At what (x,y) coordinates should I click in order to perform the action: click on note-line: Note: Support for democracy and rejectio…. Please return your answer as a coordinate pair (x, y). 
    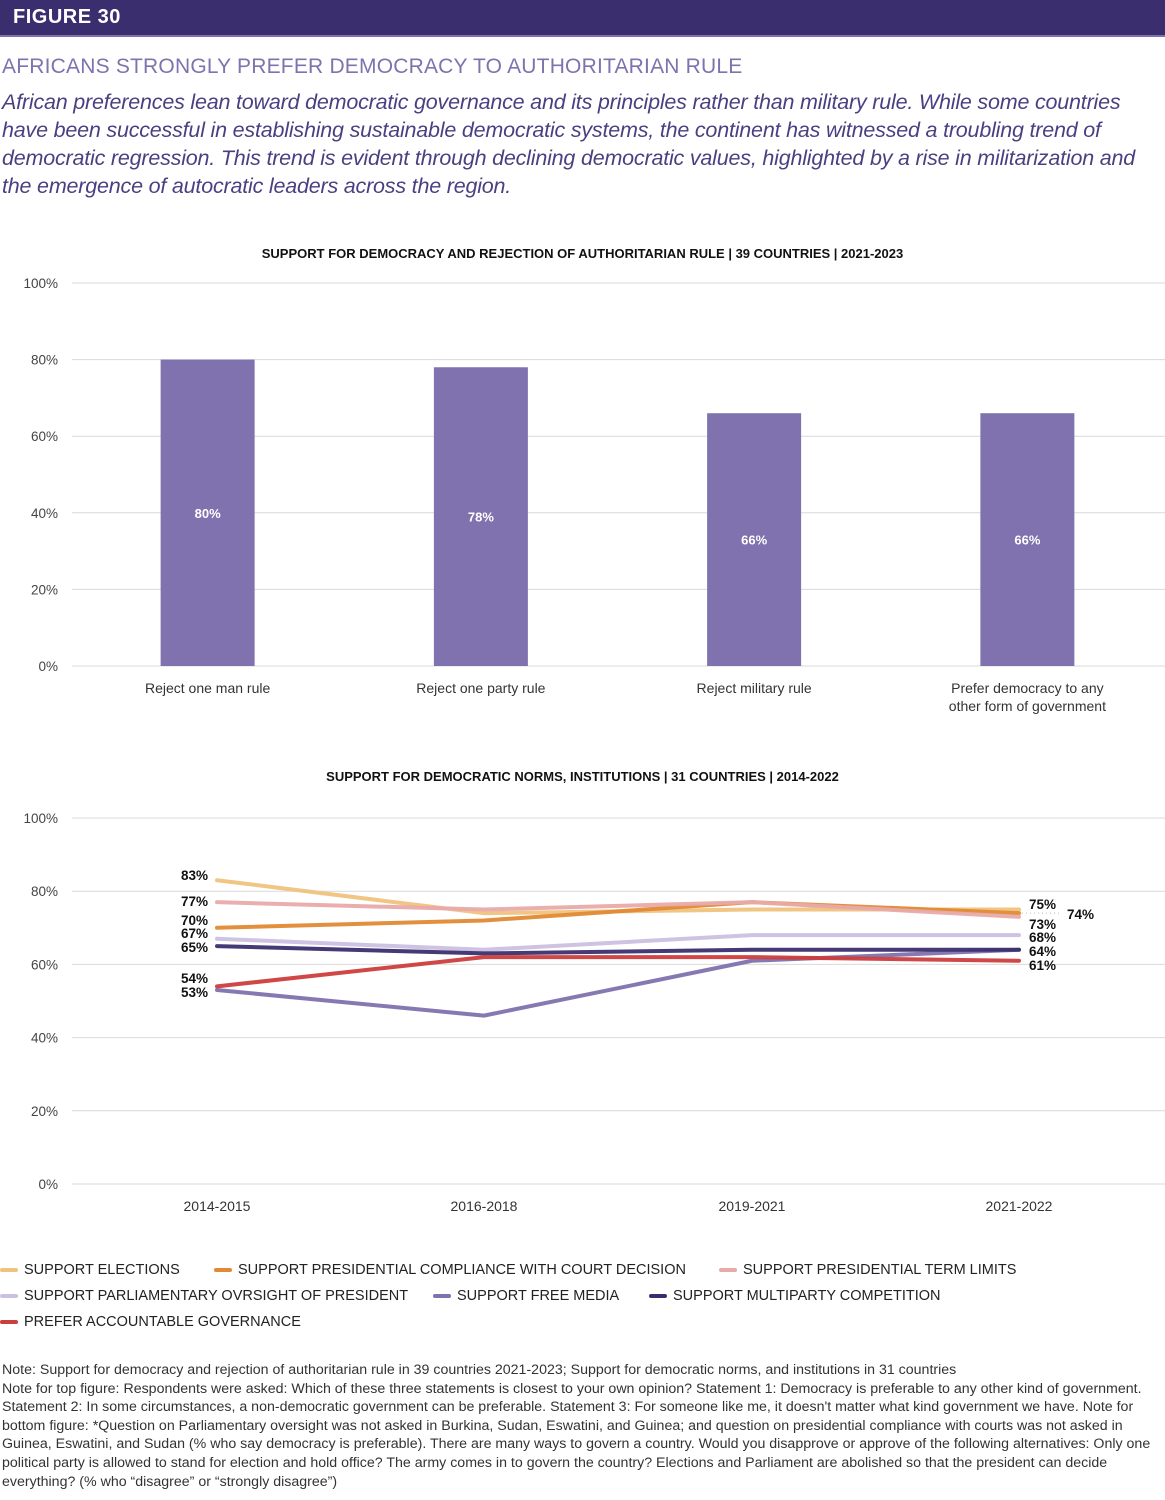
    Looking at the image, I should click on (479, 1370).